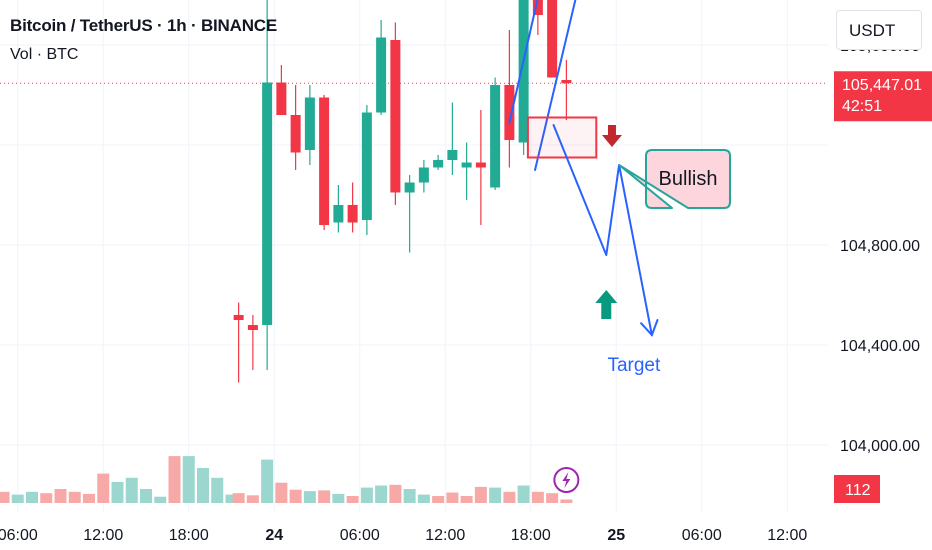 This screenshot has width=932, height=550. I want to click on channel-lower-line, so click(575, 85).